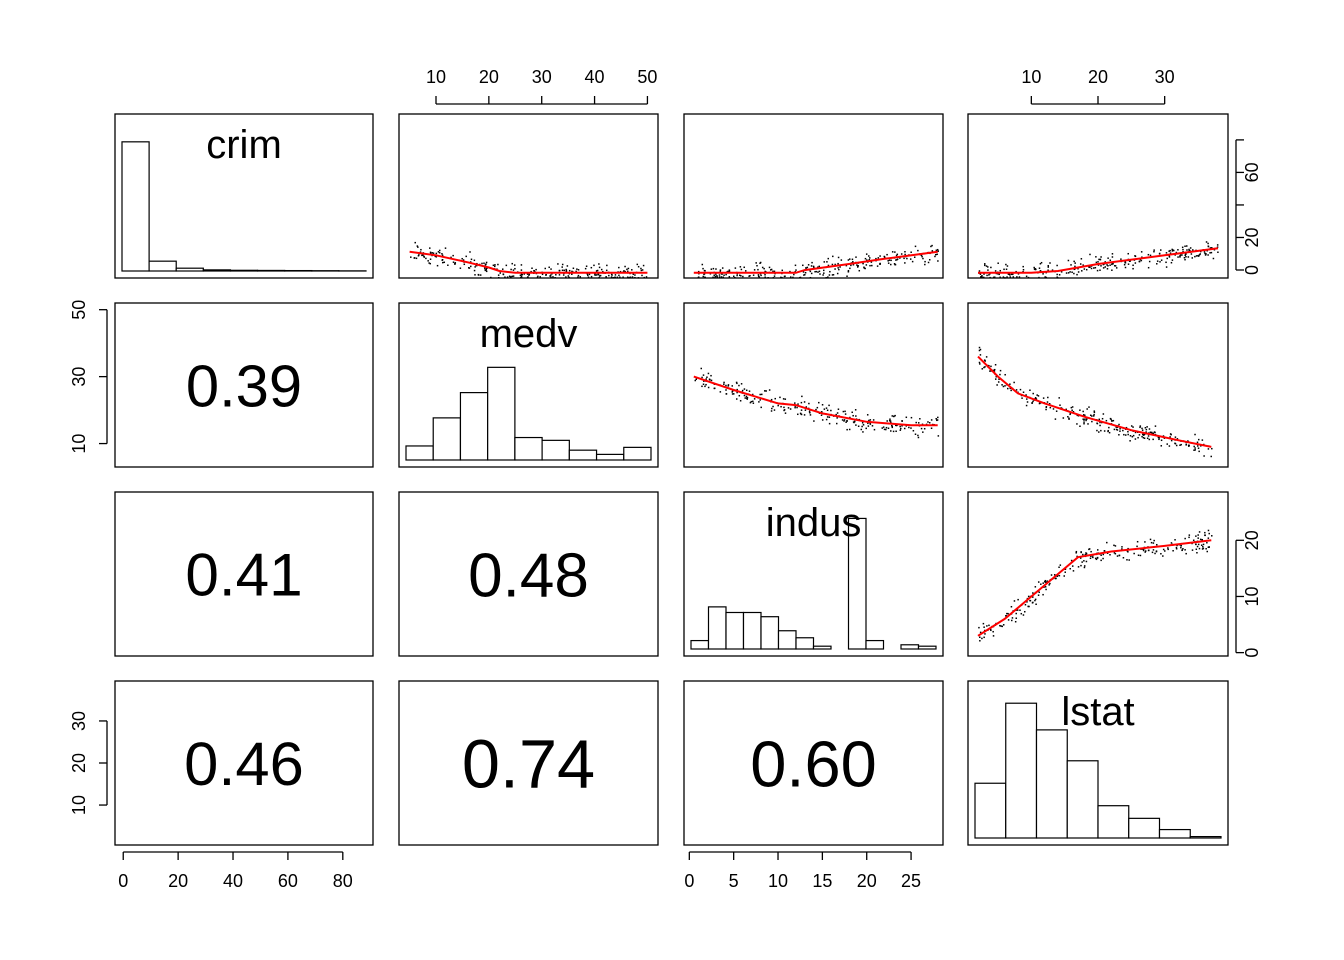 The height and width of the screenshot is (960, 1344). Describe the element at coordinates (817, 403) in the screenshot. I see `scatter-points-medv-vs-indus` at that location.